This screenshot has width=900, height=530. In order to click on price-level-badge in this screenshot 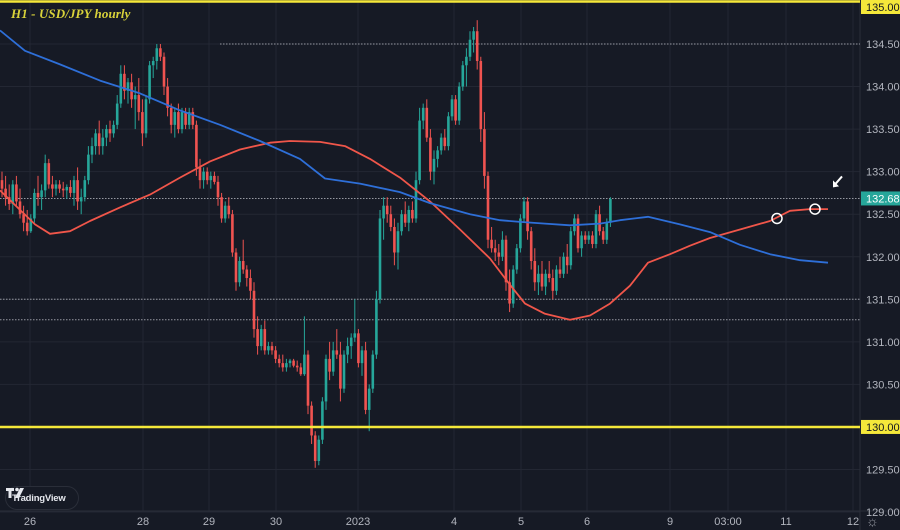, I will do `click(880, 426)`.